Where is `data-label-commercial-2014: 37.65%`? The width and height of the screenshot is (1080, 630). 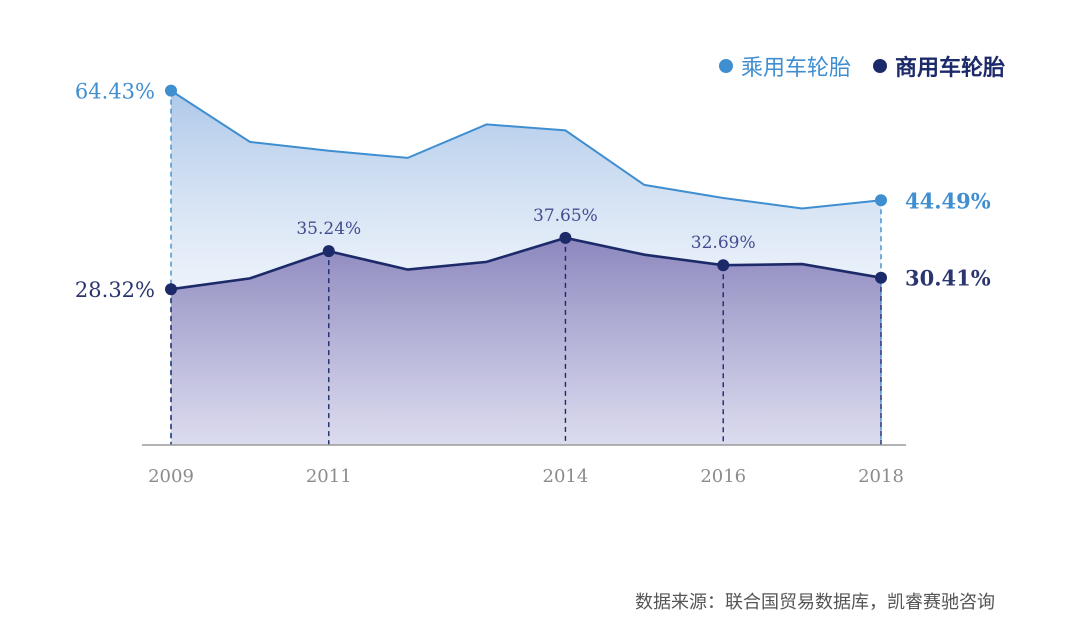
data-label-commercial-2014: 37.65% is located at coordinates (565, 216).